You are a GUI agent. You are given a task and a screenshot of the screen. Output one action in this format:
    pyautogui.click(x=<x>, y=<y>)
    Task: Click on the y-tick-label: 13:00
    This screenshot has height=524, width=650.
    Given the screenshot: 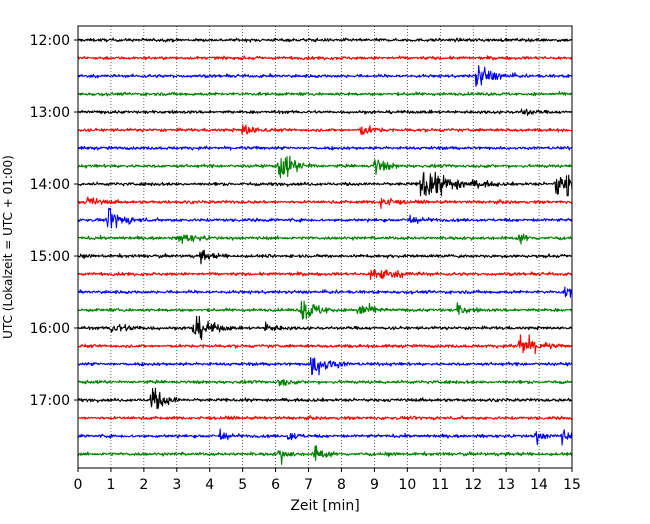 What is the action you would take?
    pyautogui.click(x=50, y=113)
    